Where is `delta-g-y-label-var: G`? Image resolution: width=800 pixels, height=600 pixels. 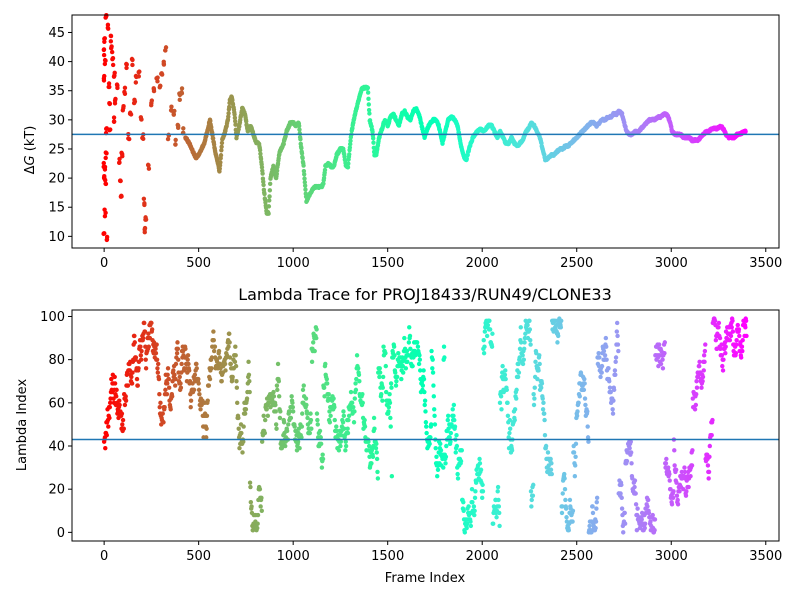
delta-g-y-label-var: G is located at coordinates (30, 160).